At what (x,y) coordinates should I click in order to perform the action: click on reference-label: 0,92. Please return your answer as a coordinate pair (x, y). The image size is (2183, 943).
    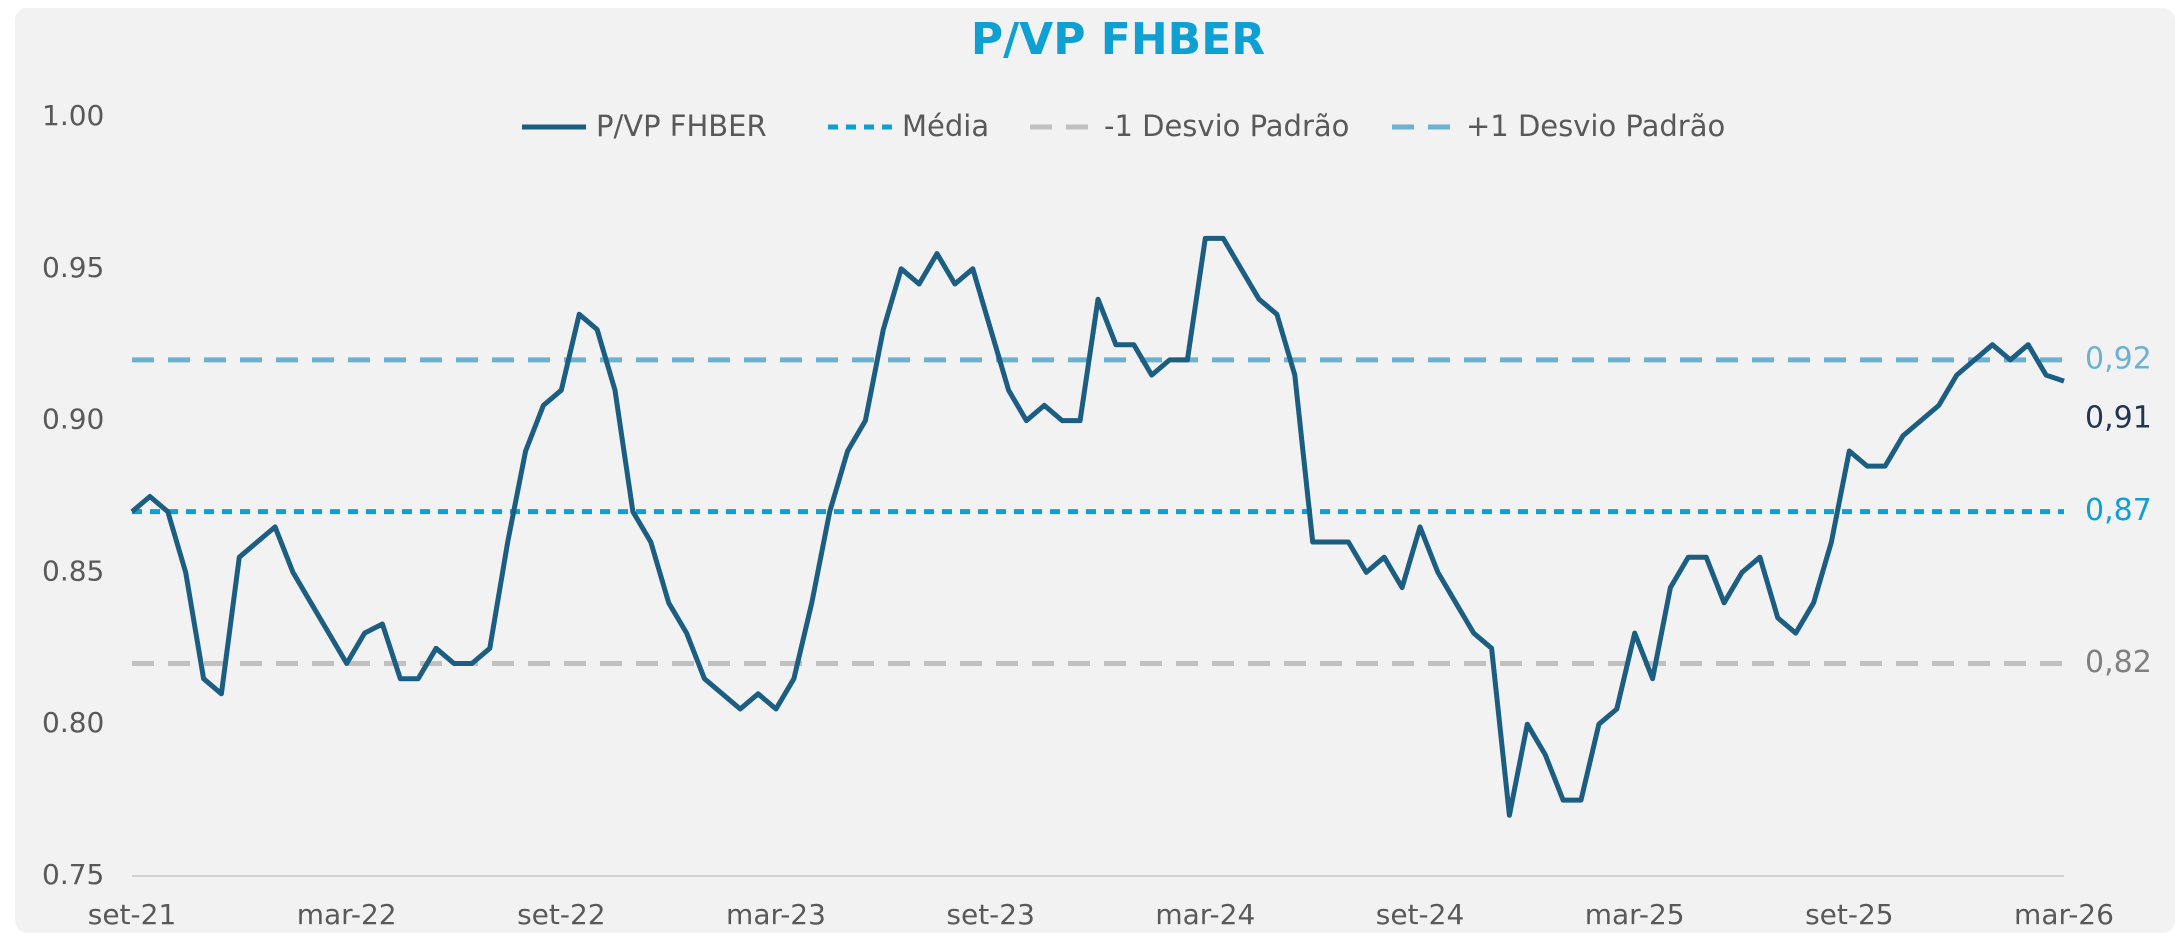
    Looking at the image, I should click on (2118, 358).